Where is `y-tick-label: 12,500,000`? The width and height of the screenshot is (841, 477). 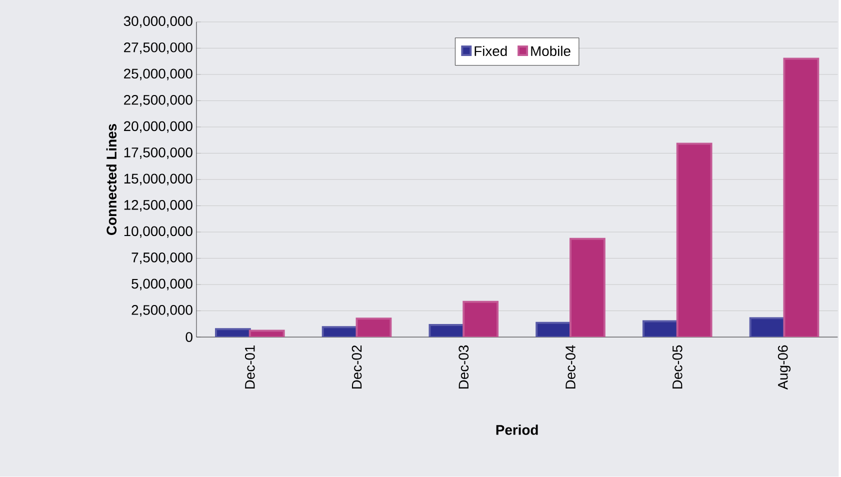 y-tick-label: 12,500,000 is located at coordinates (158, 206).